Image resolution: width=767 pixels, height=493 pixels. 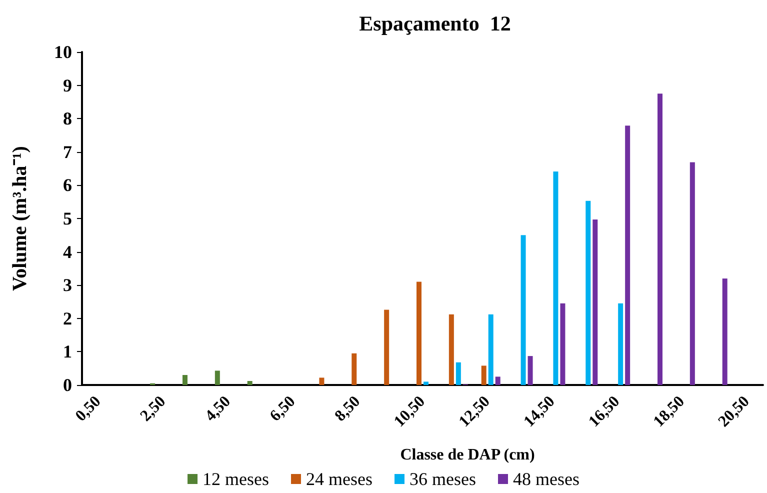 I want to click on legend-label: 36 meses, so click(x=443, y=479).